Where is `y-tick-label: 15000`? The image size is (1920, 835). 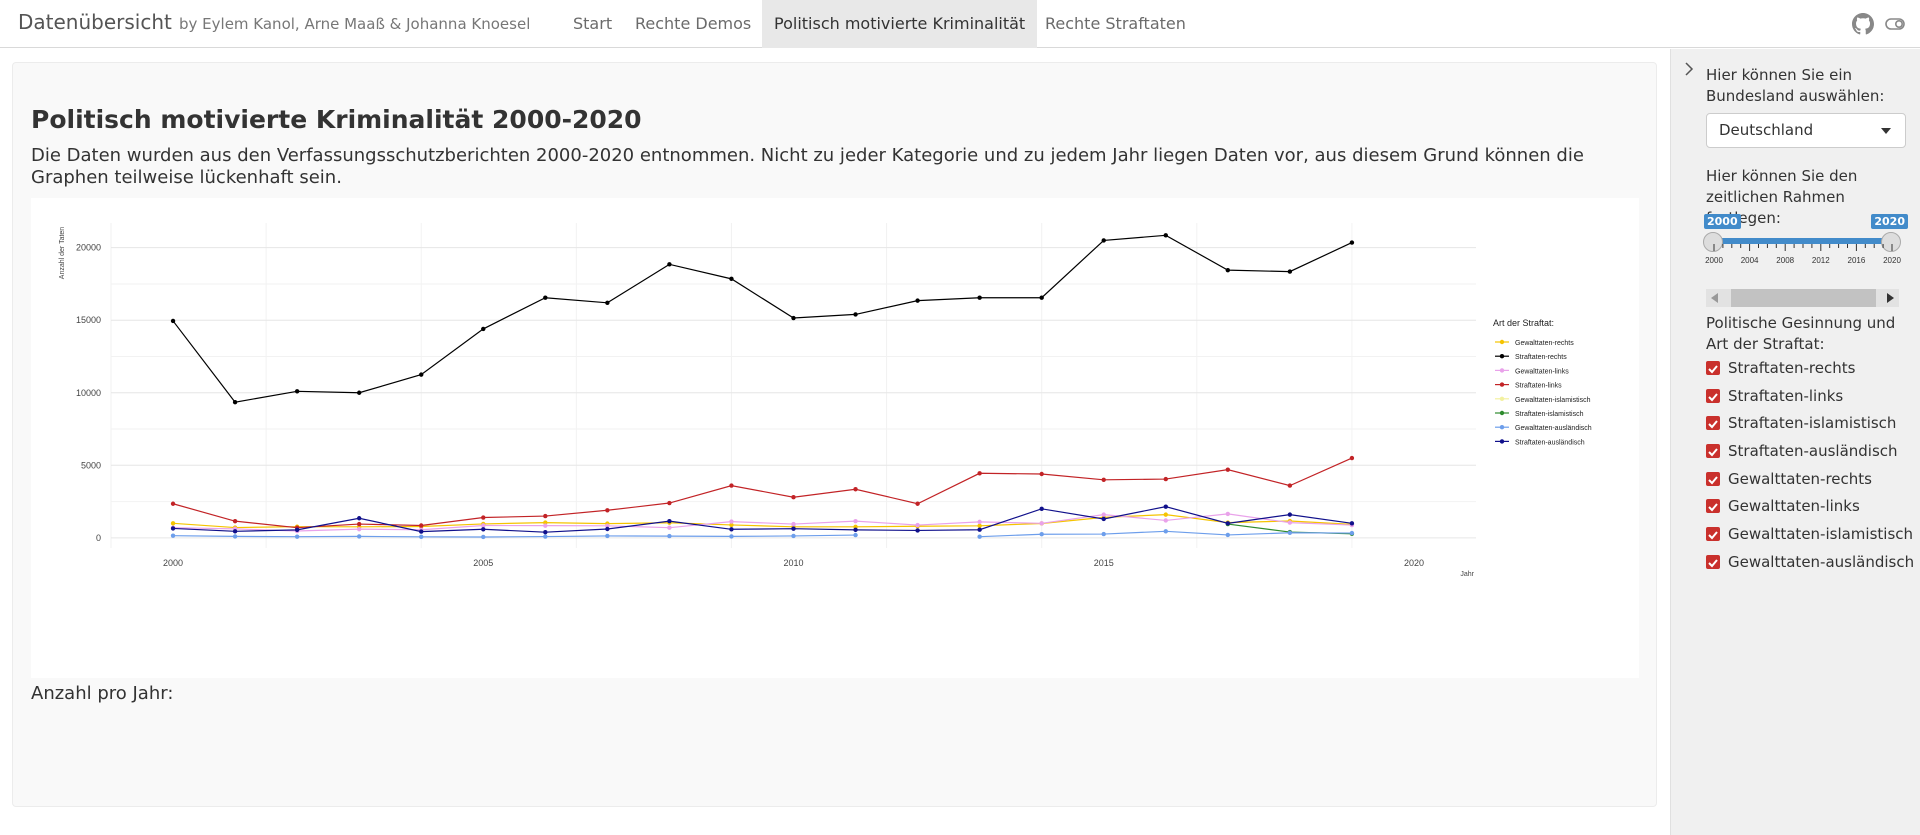 y-tick-label: 15000 is located at coordinates (88, 320).